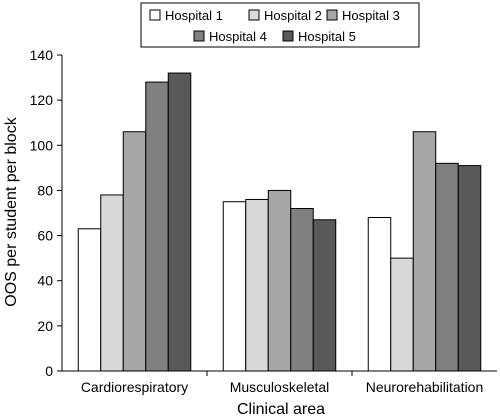 This screenshot has height=420, width=500. Describe the element at coordinates (302, 289) in the screenshot. I see `bar-hospital-4-musculoskeletal` at that location.